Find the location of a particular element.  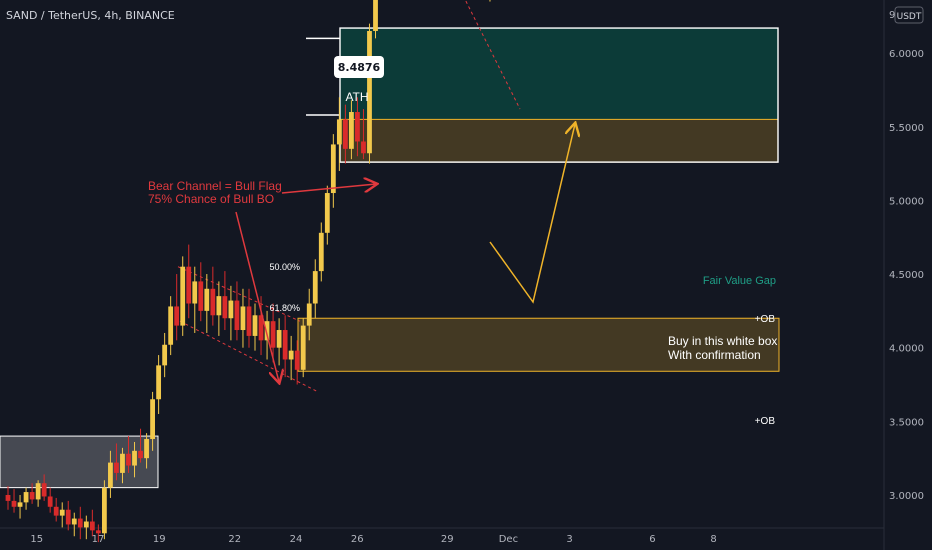

ob-lower-zone is located at coordinates (538, 344).